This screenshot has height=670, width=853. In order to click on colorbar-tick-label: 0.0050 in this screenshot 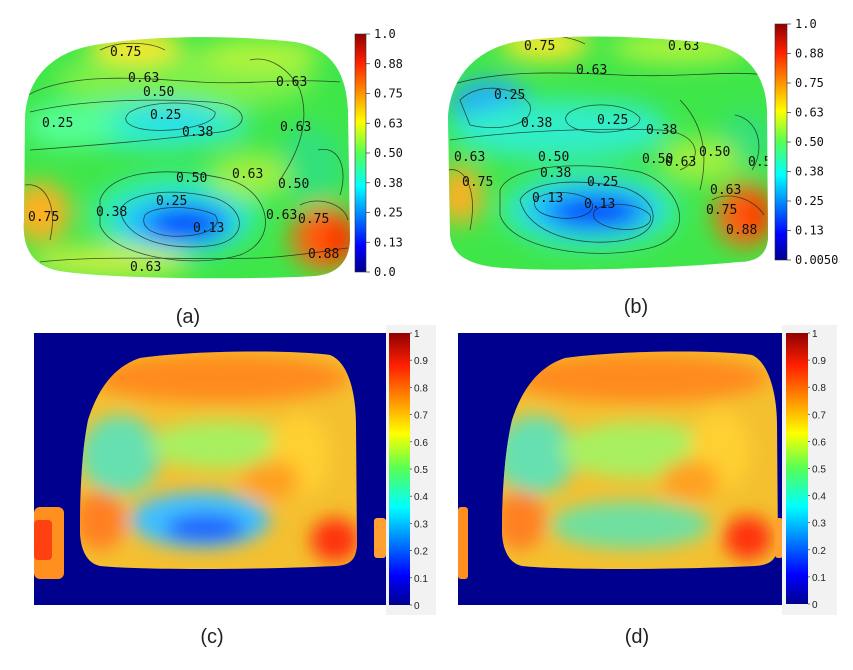, I will do `click(816, 260)`.